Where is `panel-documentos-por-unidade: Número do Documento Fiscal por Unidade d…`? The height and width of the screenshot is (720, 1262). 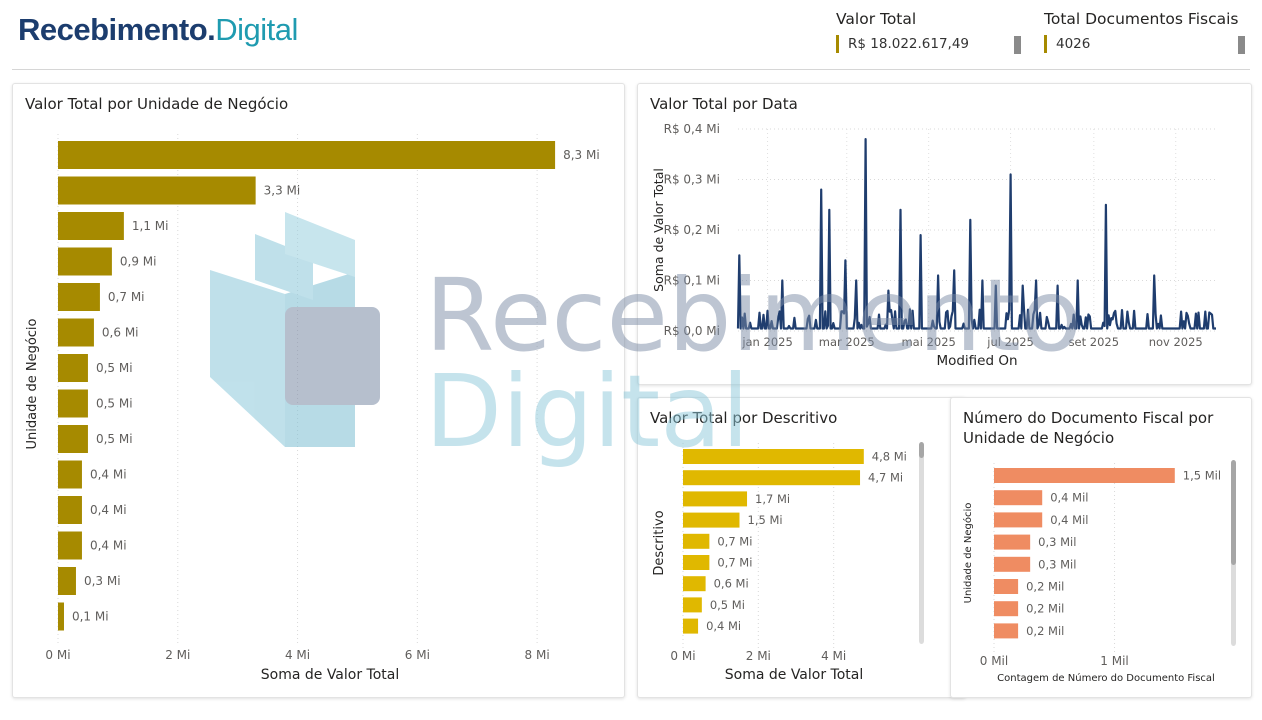 panel-documentos-por-unidade: Número do Documento Fiscal por Unidade d… is located at coordinates (1101, 547).